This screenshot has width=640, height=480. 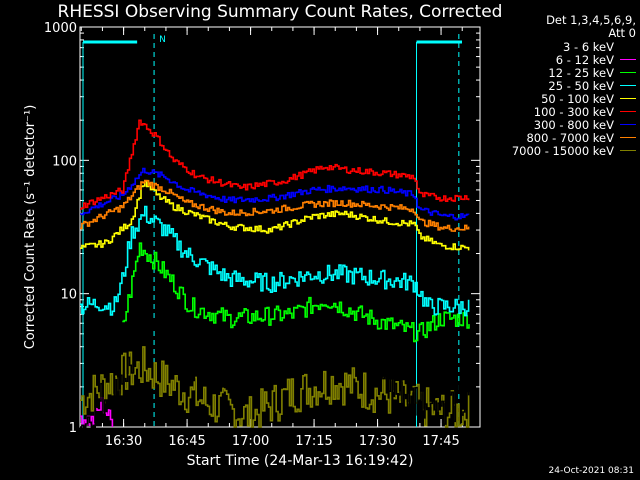 What do you see at coordinates (377, 441) in the screenshot?
I see `x-tick-label: 17:30` at bounding box center [377, 441].